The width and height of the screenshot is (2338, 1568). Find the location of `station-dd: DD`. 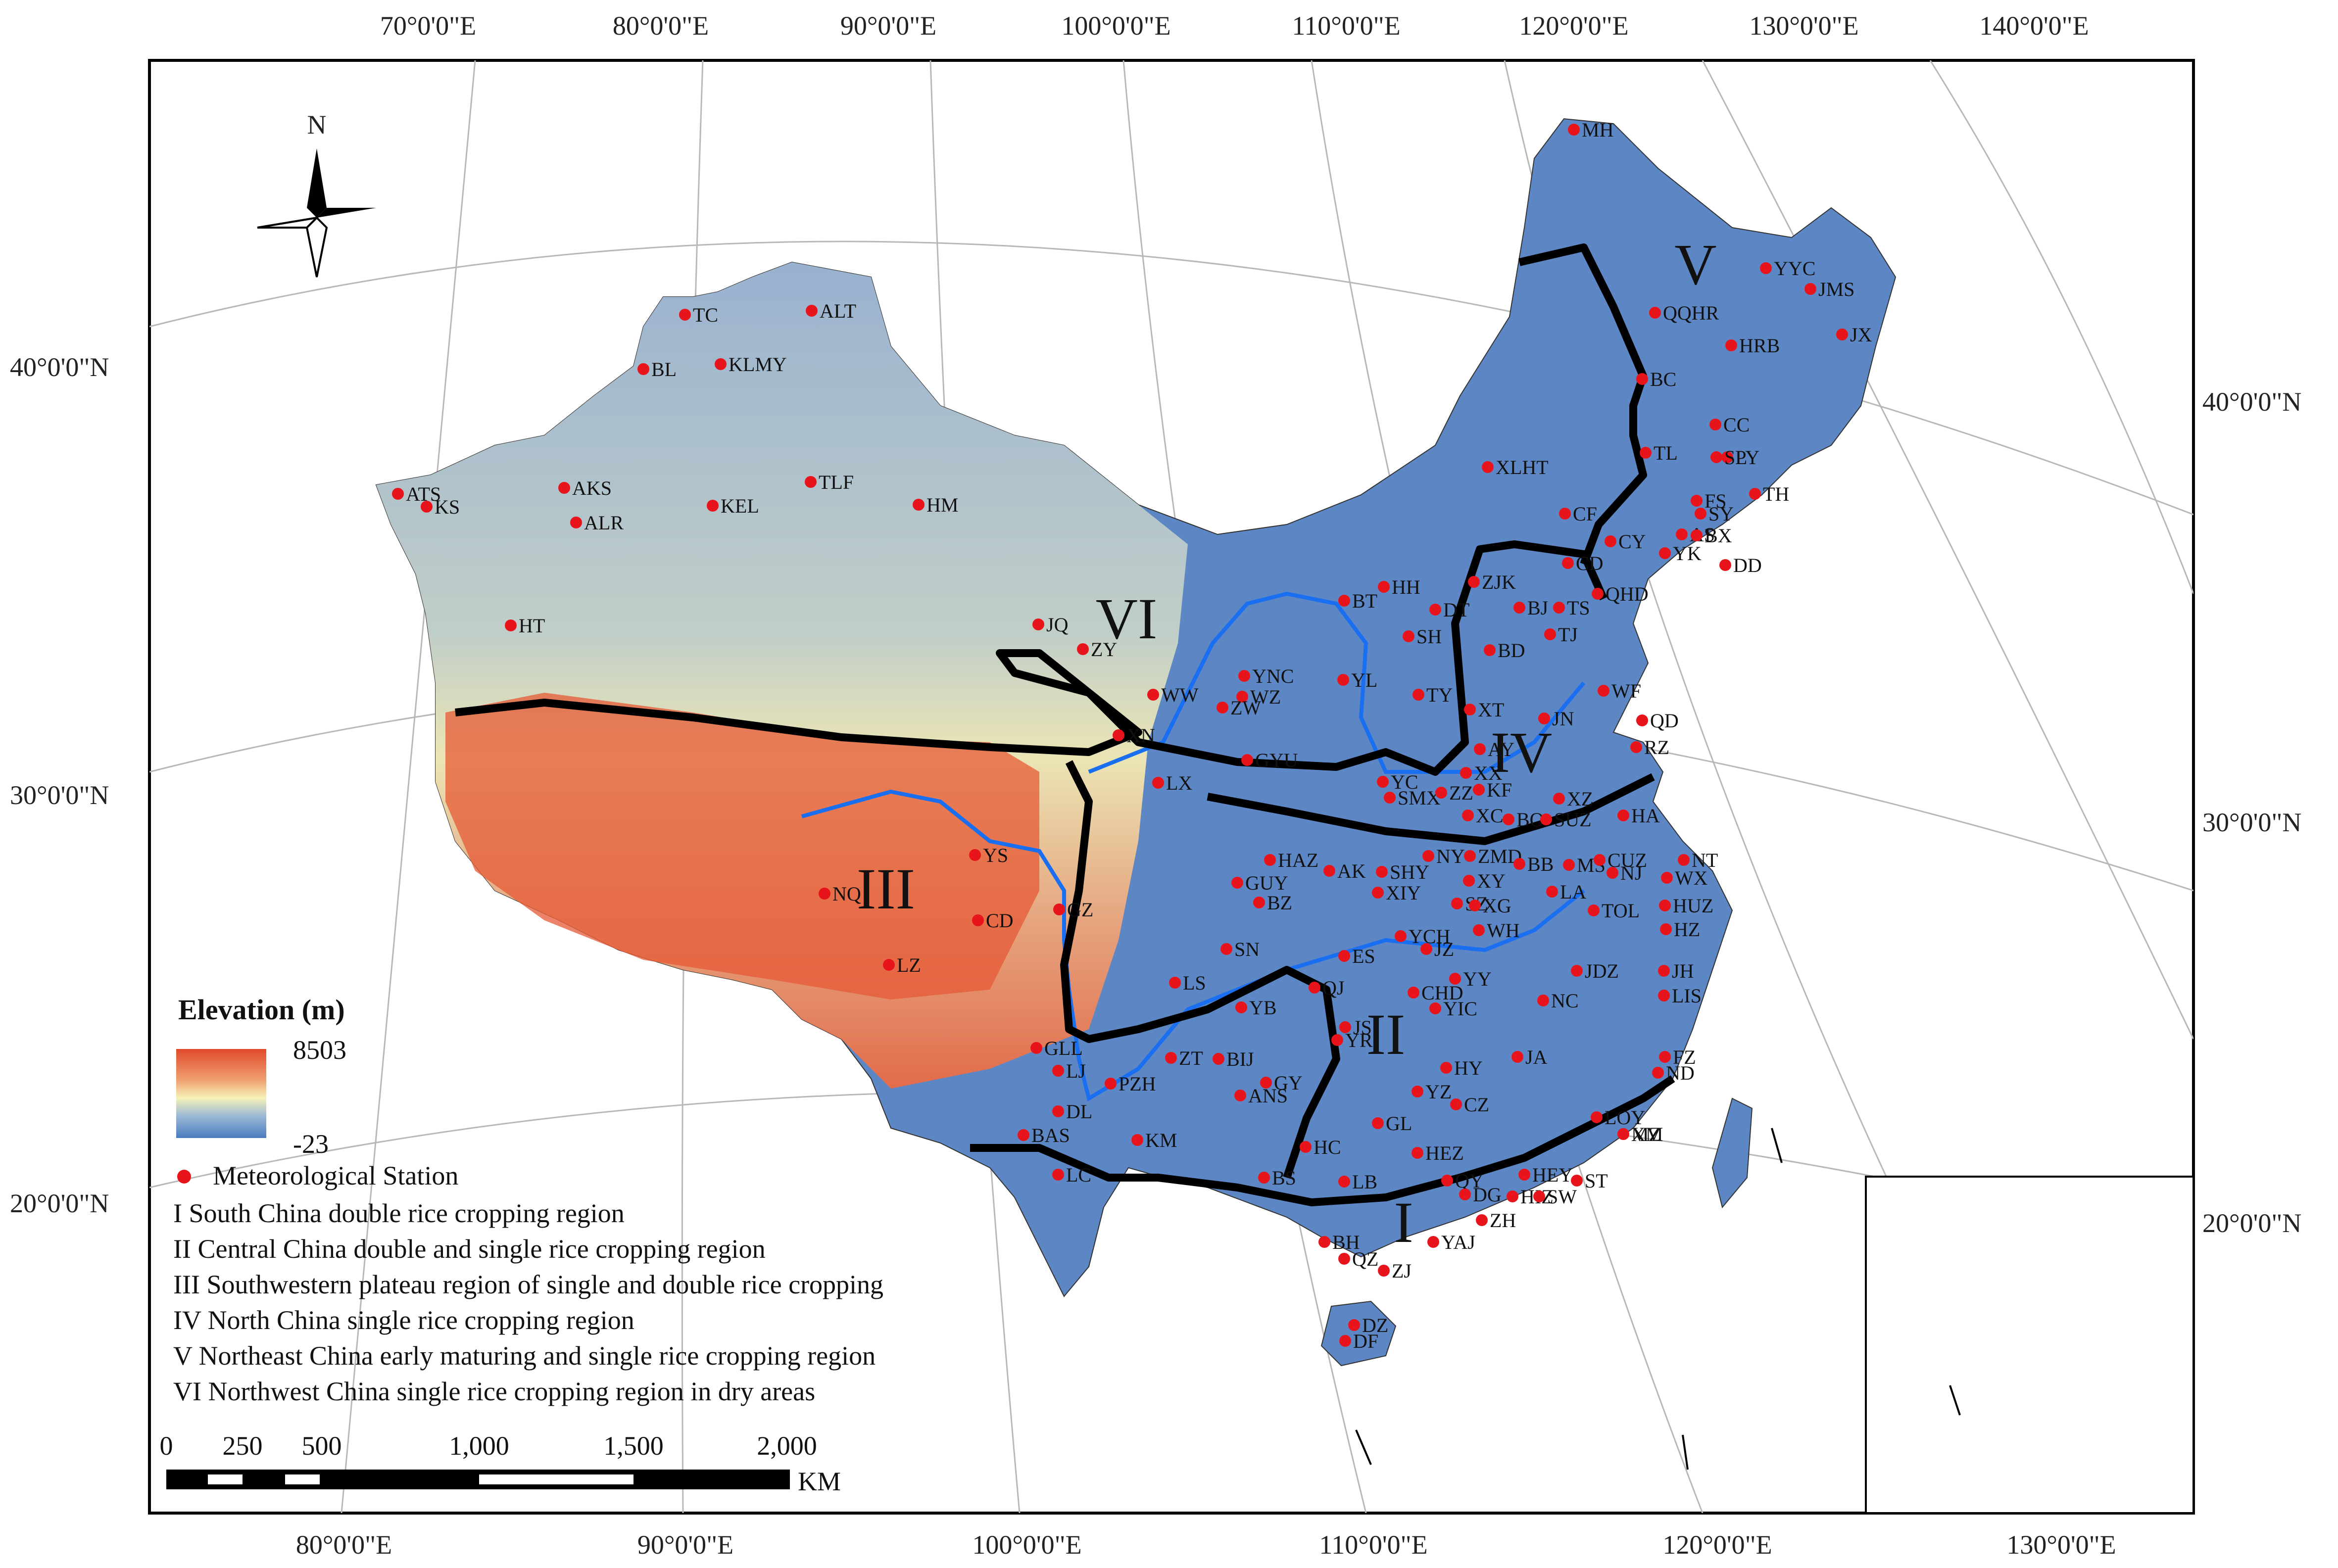

station-dd: DD is located at coordinates (1740, 565).